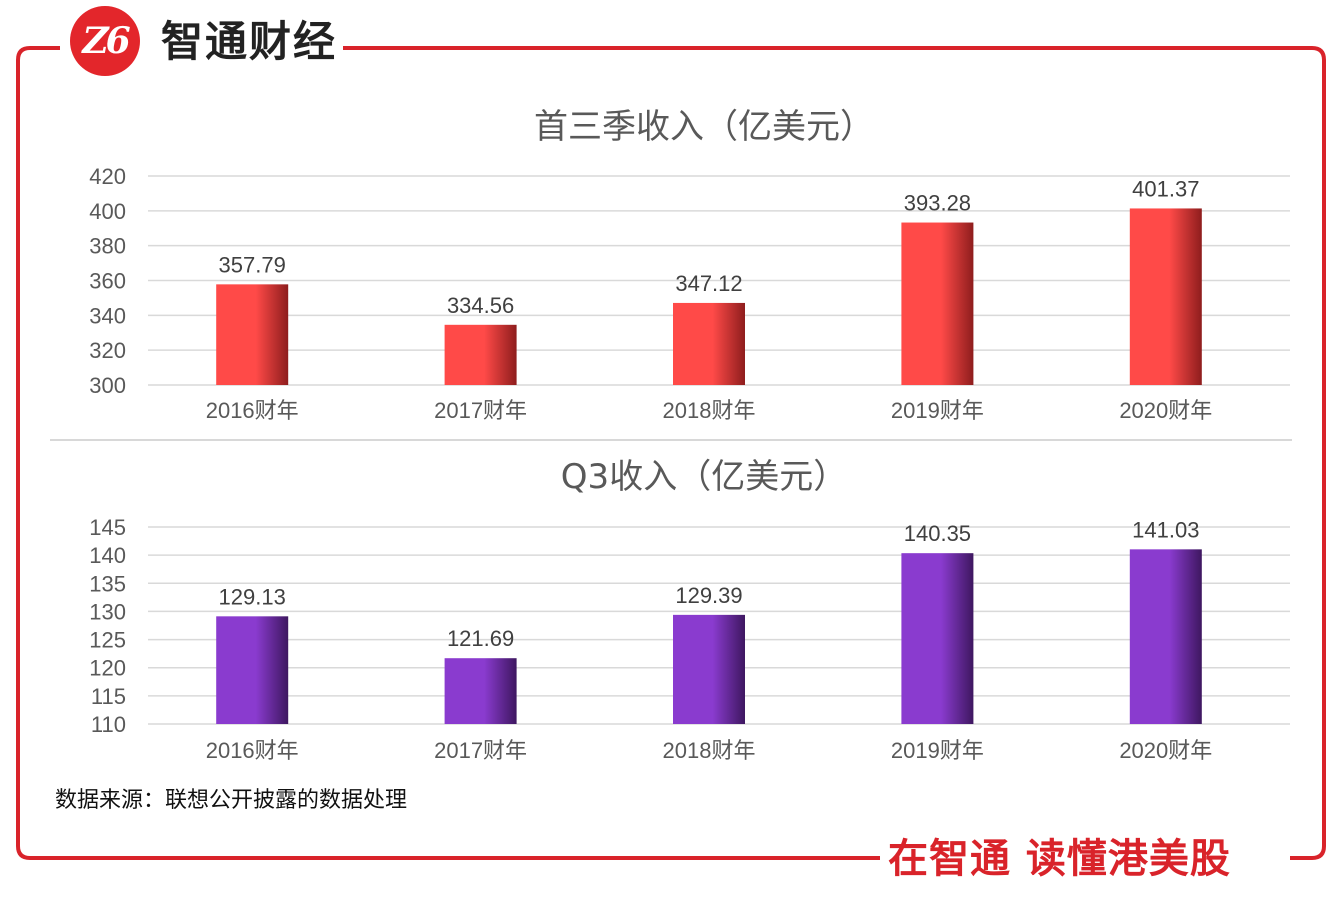 The height and width of the screenshot is (902, 1341). What do you see at coordinates (252, 596) in the screenshot?
I see `data-label: 129.13` at bounding box center [252, 596].